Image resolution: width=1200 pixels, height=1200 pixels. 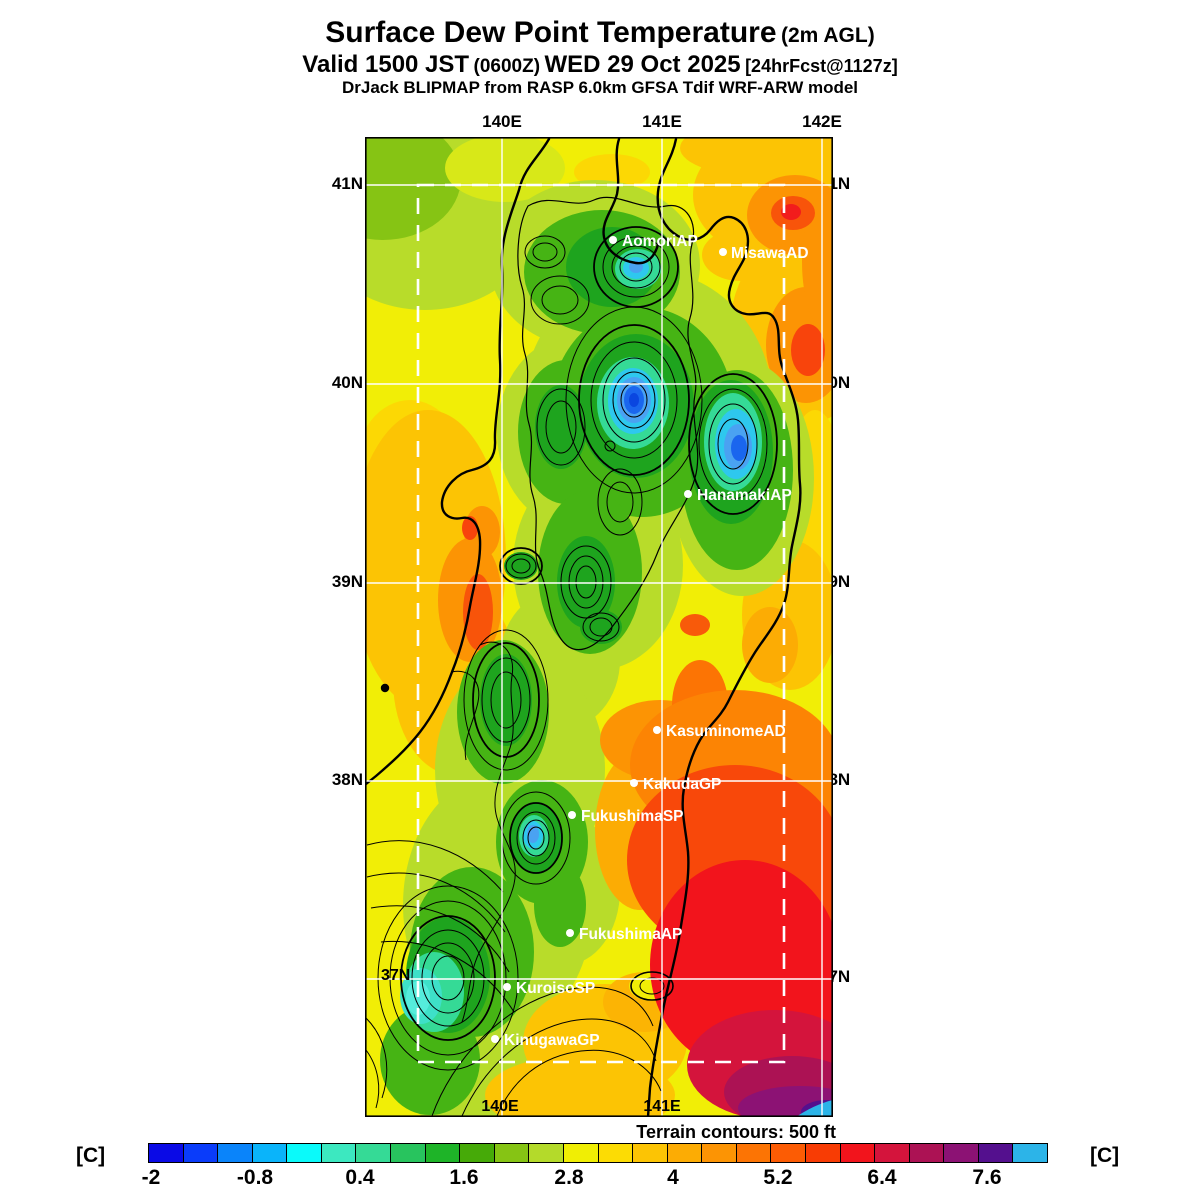 I want to click on station-label-kasuminomead: KasuminomeAD, so click(x=726, y=731).